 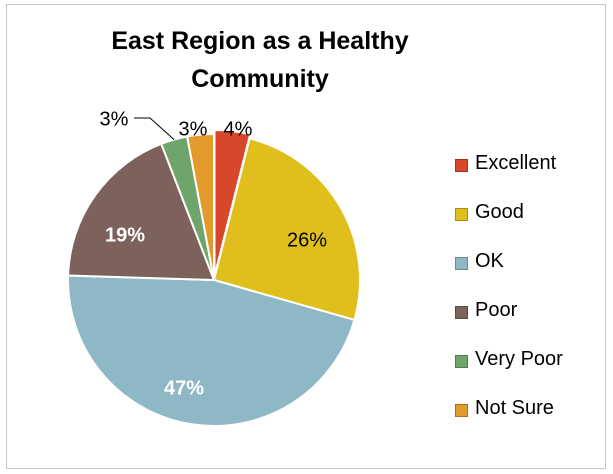 What do you see at coordinates (516, 163) in the screenshot?
I see `legend-label-excellent: Excellent` at bounding box center [516, 163].